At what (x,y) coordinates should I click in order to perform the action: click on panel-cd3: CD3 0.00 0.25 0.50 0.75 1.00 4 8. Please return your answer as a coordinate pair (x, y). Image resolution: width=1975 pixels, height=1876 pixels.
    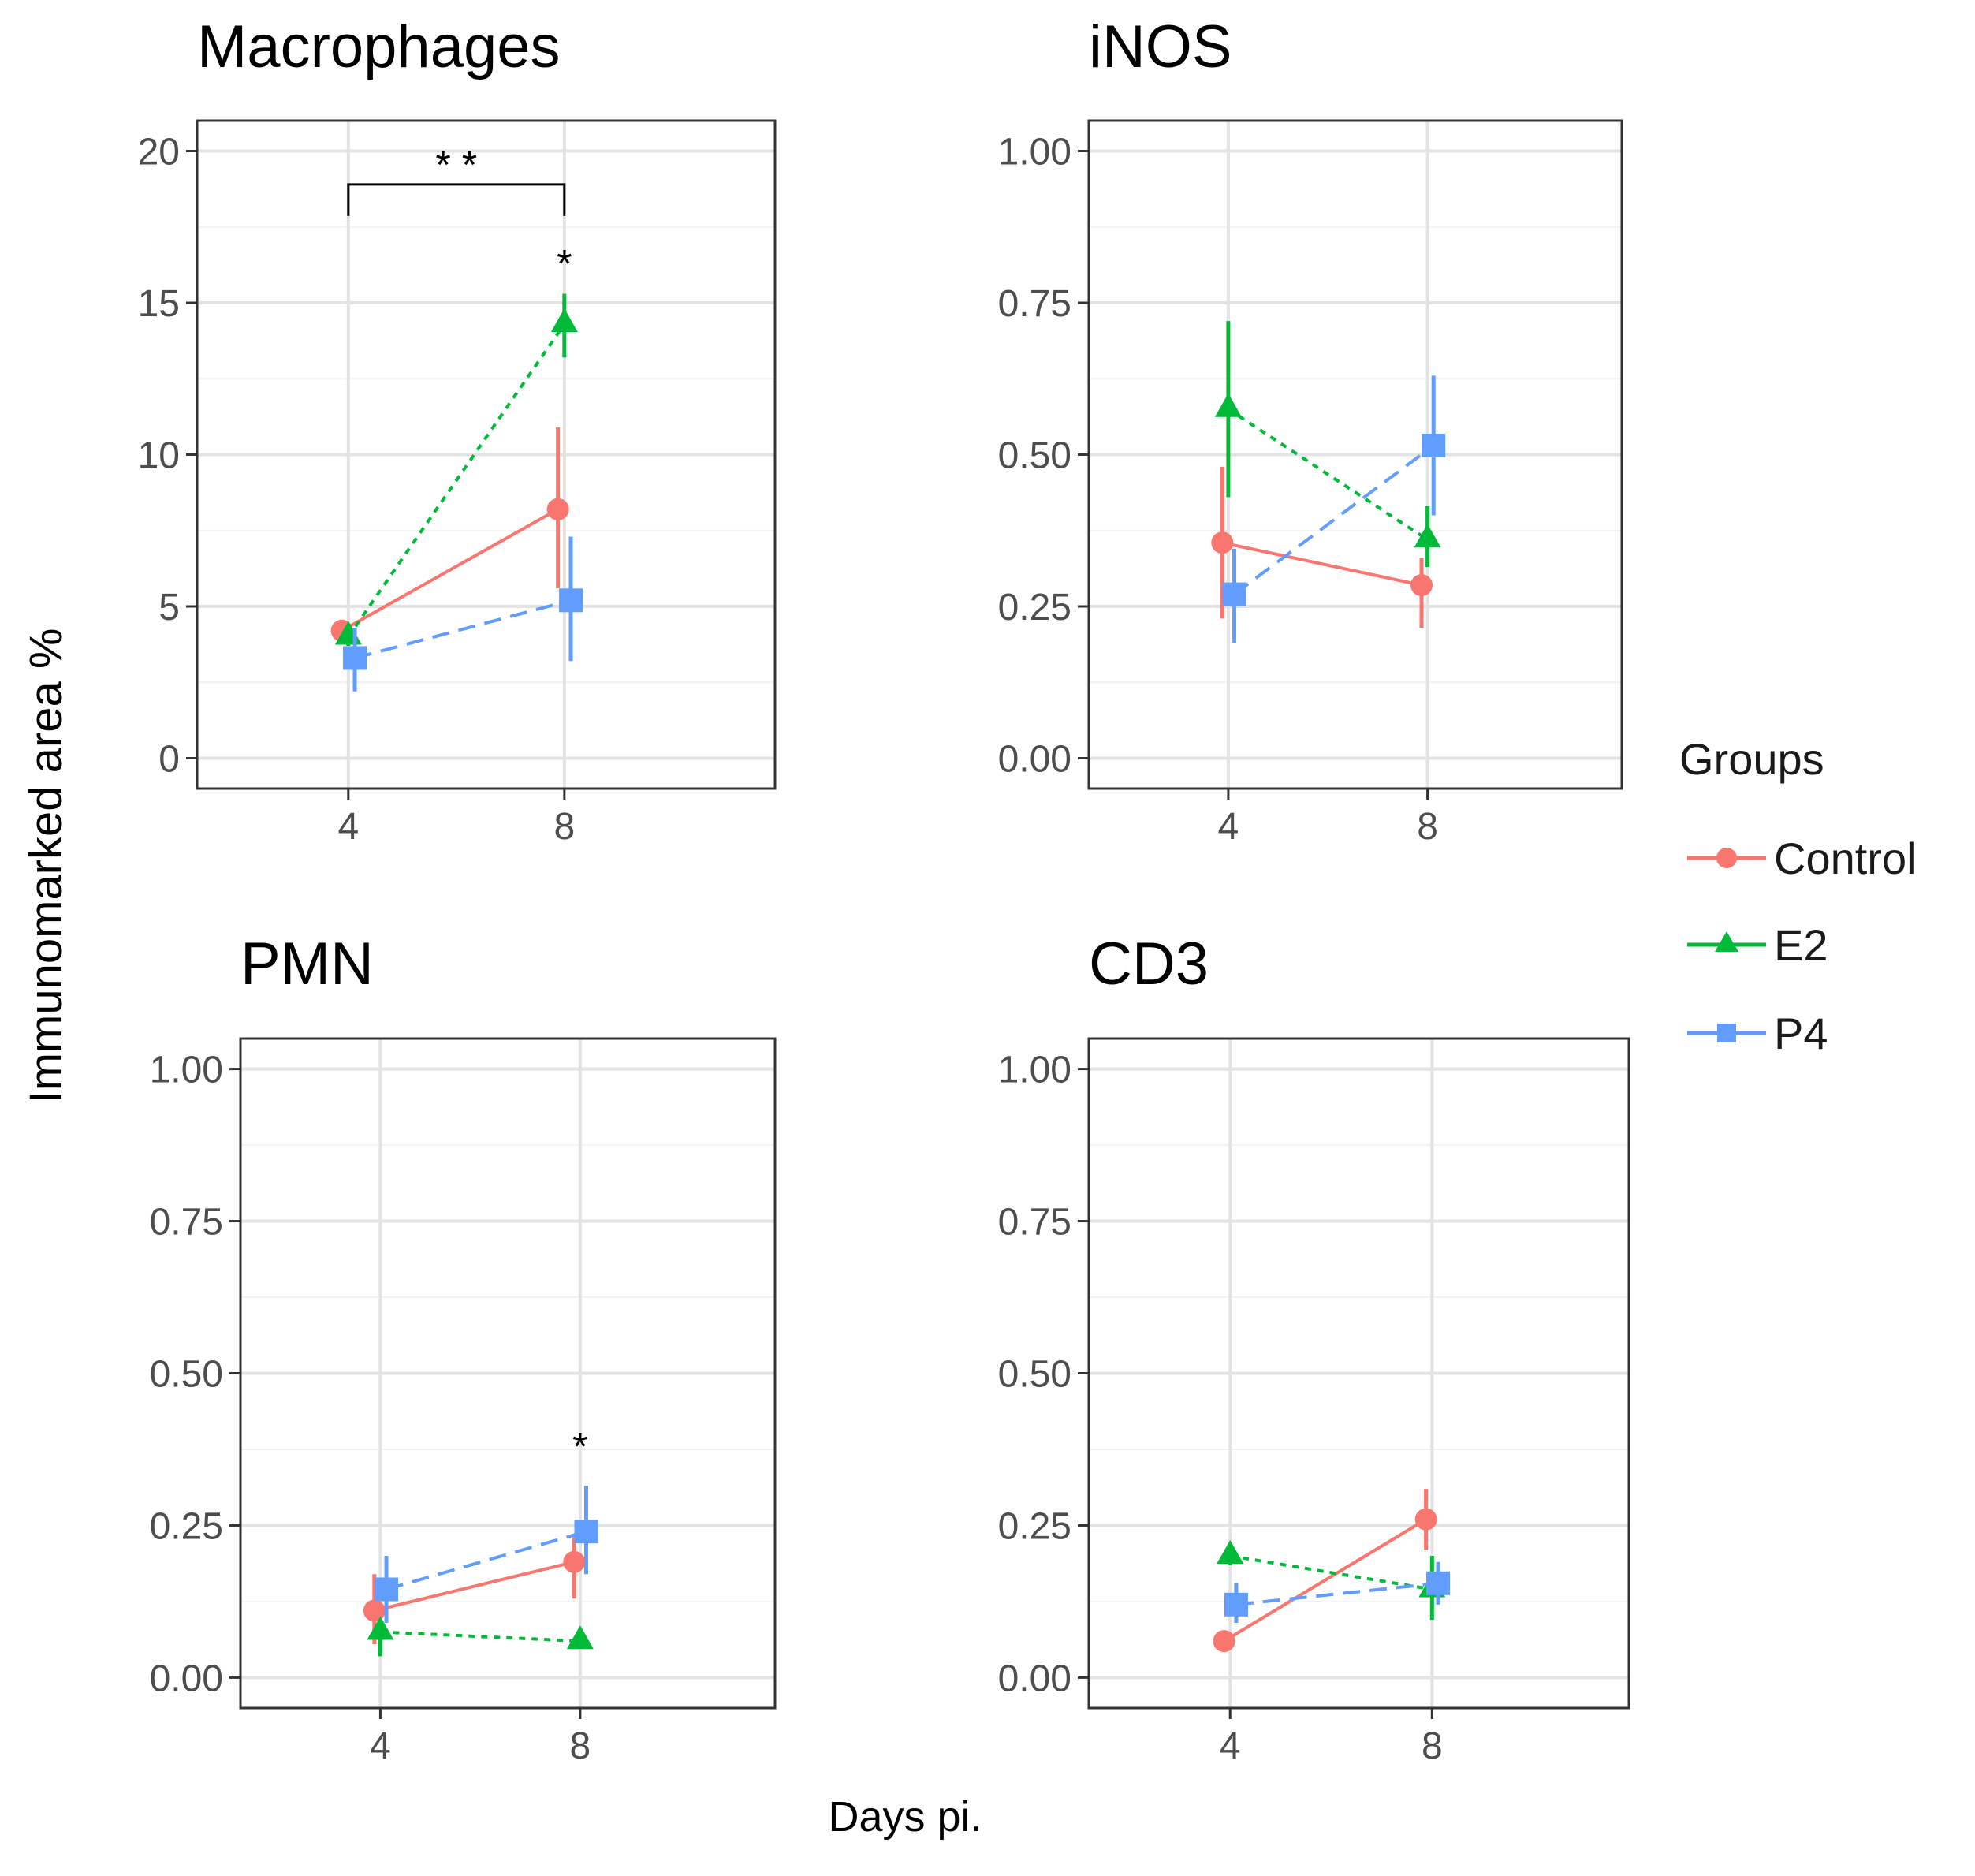
    Looking at the image, I should click on (1314, 1349).